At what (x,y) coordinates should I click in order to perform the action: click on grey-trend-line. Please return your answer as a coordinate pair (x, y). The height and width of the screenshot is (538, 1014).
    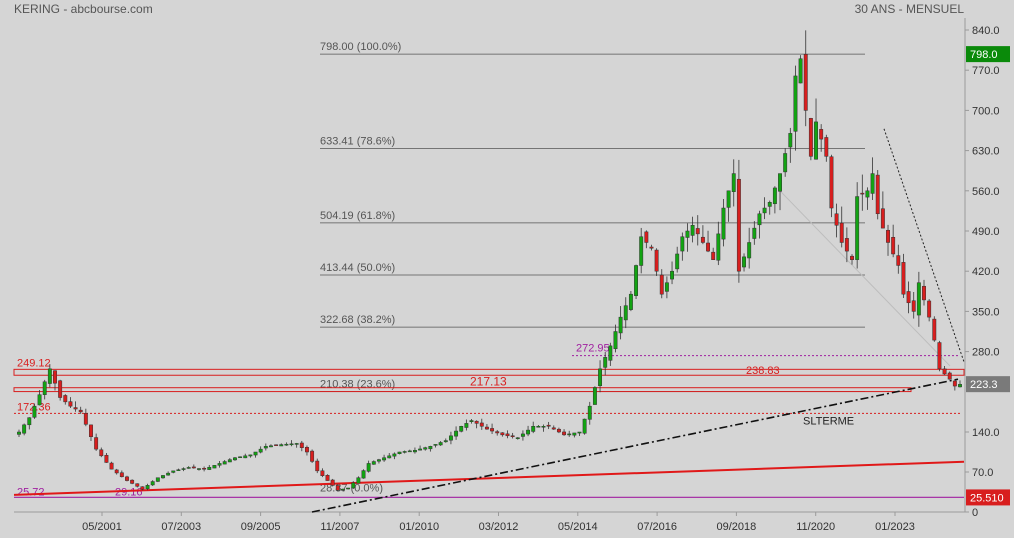
    Looking at the image, I should click on (865, 278).